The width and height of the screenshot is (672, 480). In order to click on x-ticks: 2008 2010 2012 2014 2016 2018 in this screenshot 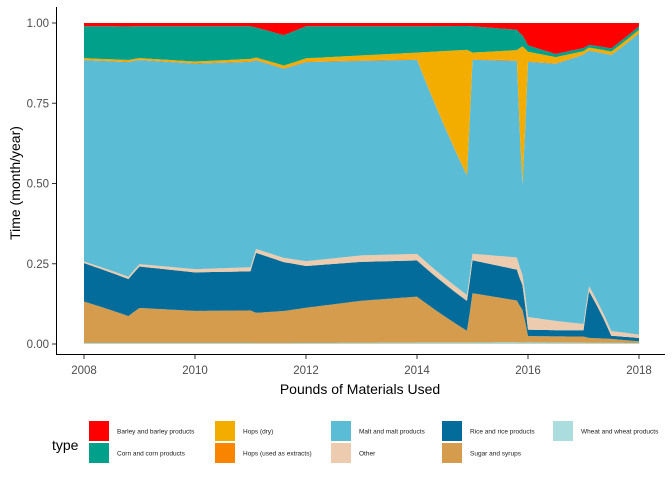, I will do `click(361, 366)`.